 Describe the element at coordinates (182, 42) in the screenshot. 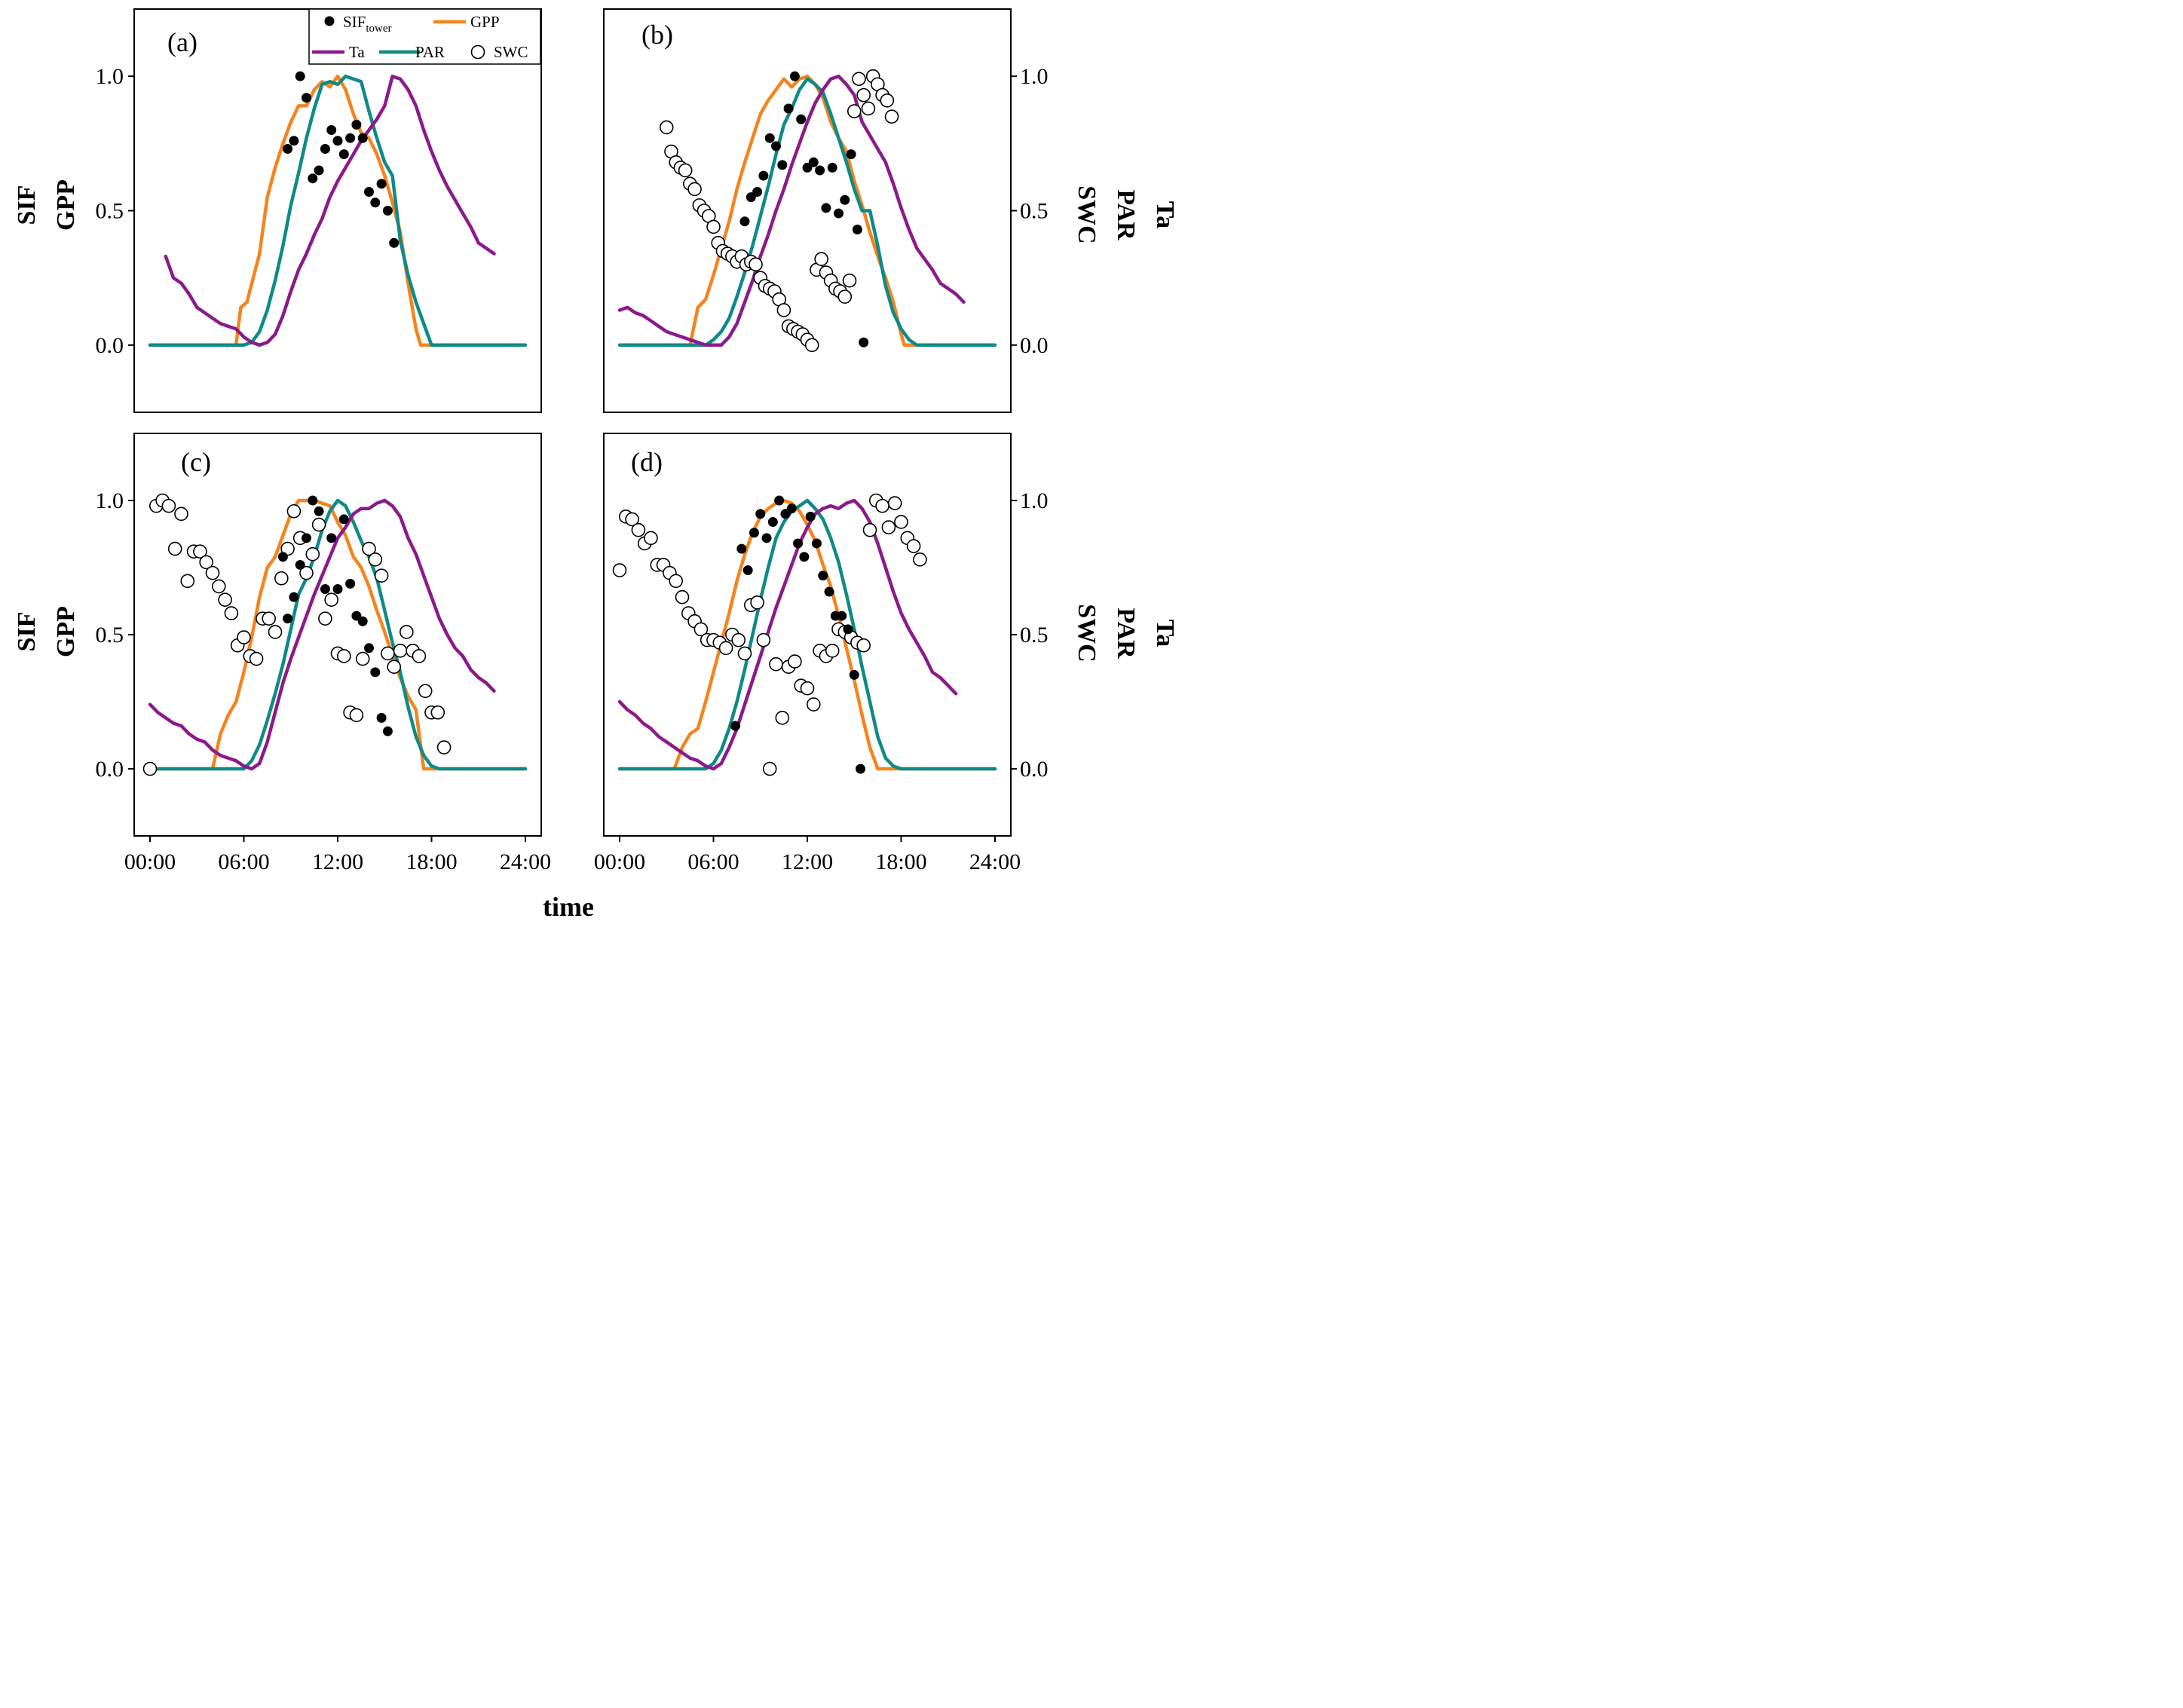

I see `panel-label: (a)` at that location.